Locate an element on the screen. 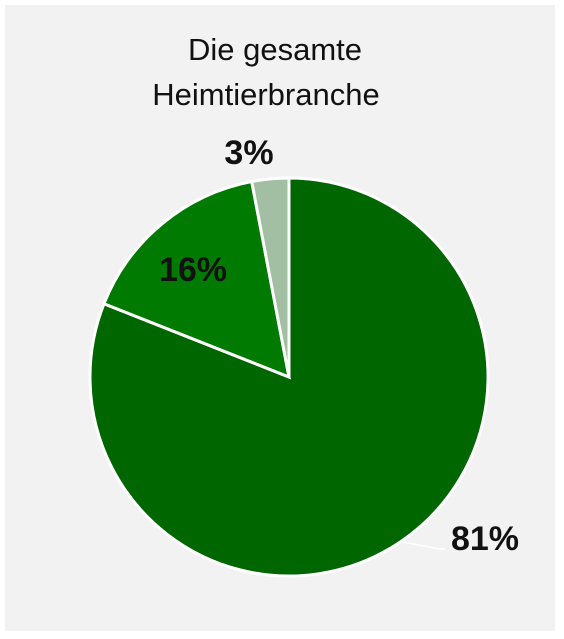 Image resolution: width=564 pixels, height=639 pixels. leader-line is located at coordinates (422, 545).